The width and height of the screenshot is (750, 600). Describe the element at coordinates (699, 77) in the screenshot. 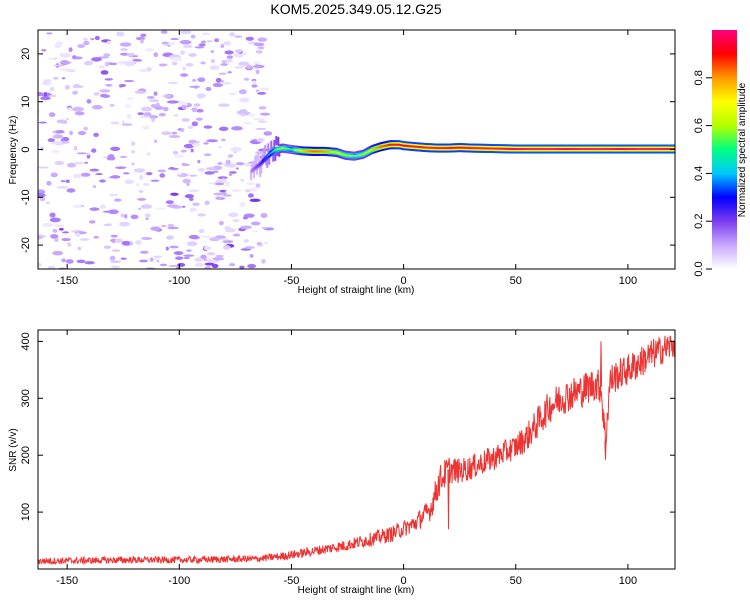

I see `colorbar-tick-label: 0.8` at that location.